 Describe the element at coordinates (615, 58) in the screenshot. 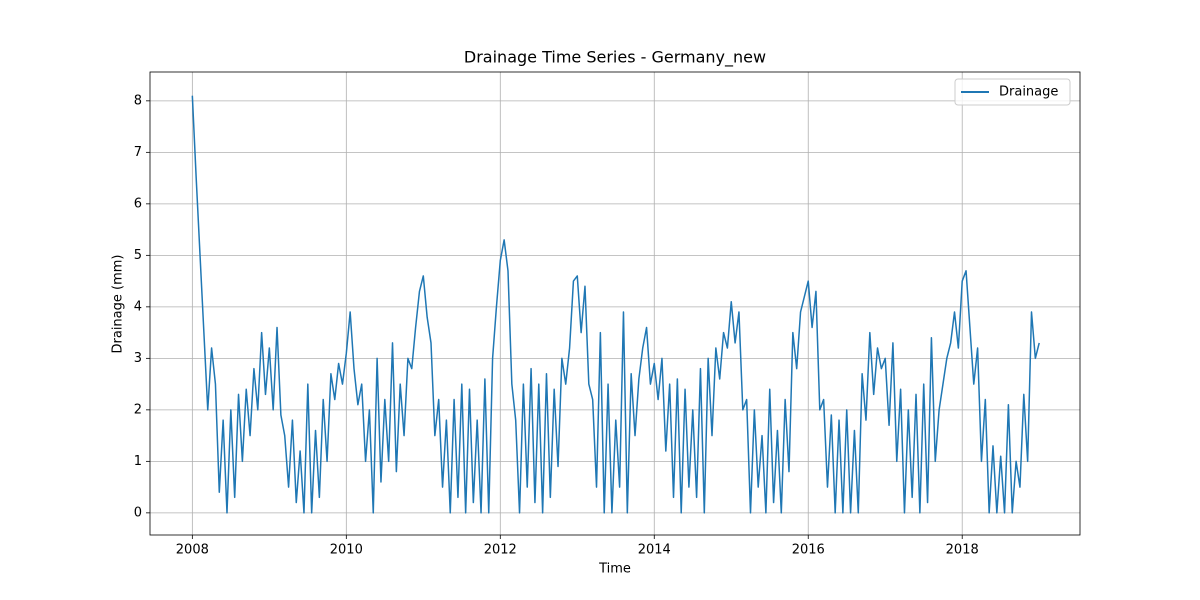

I see `chart-title: Drainage Time Series - Germany_new` at that location.